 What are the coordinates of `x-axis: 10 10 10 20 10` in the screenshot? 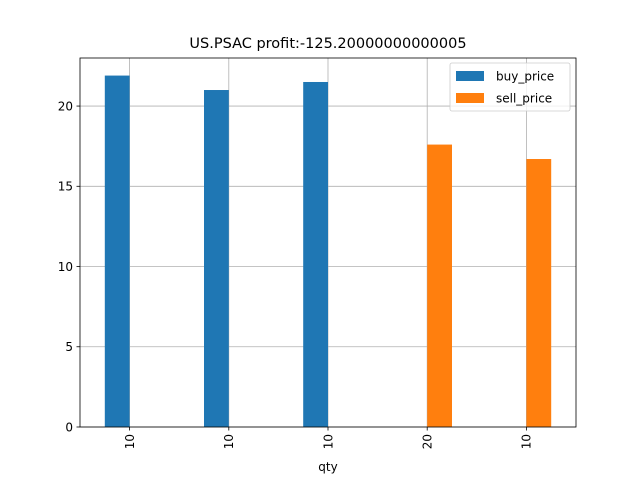 It's located at (328, 438).